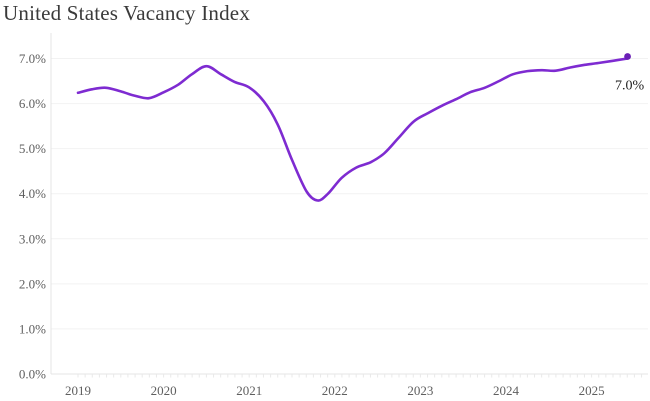  What do you see at coordinates (127, 13) in the screenshot?
I see `chart-title: United States Vacancy Index` at bounding box center [127, 13].